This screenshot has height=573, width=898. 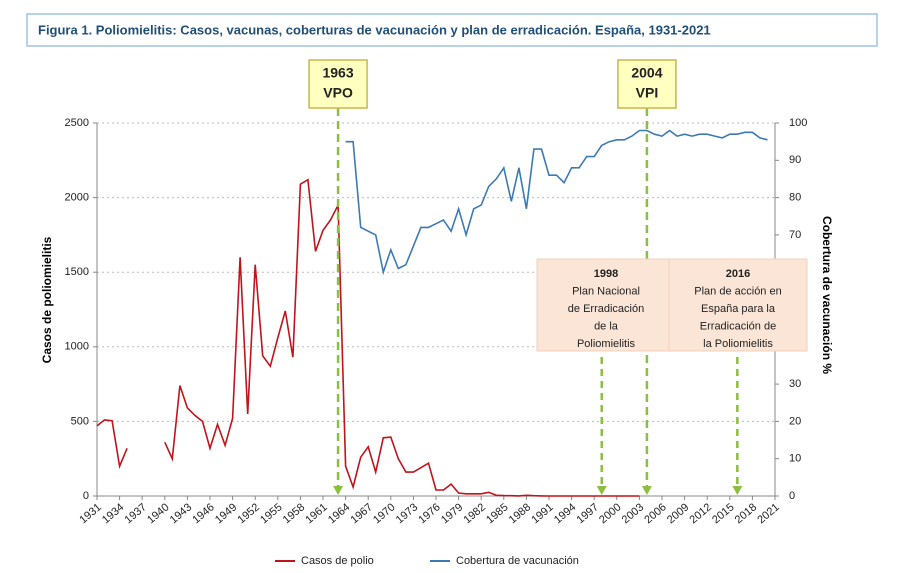 I want to click on x-tick-label: 2012, so click(x=701, y=513).